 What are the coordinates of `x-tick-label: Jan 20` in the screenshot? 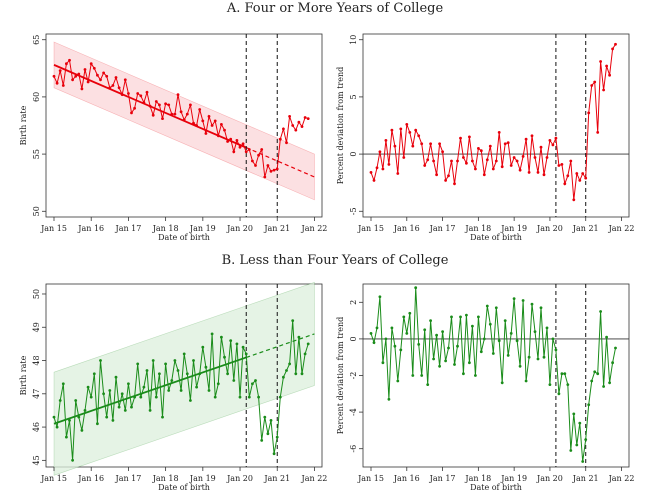 It's located at (239, 478).